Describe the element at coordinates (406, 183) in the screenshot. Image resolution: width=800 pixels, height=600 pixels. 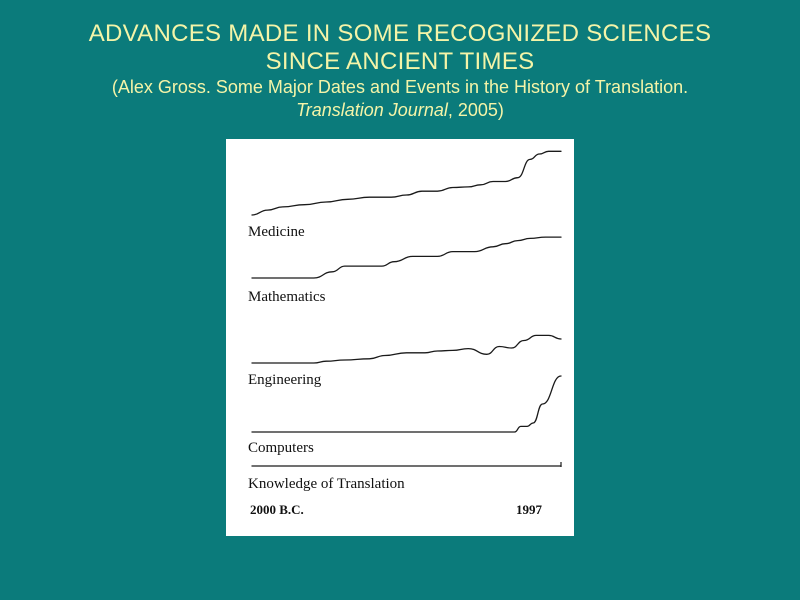
I see `series-line-medicine` at that location.